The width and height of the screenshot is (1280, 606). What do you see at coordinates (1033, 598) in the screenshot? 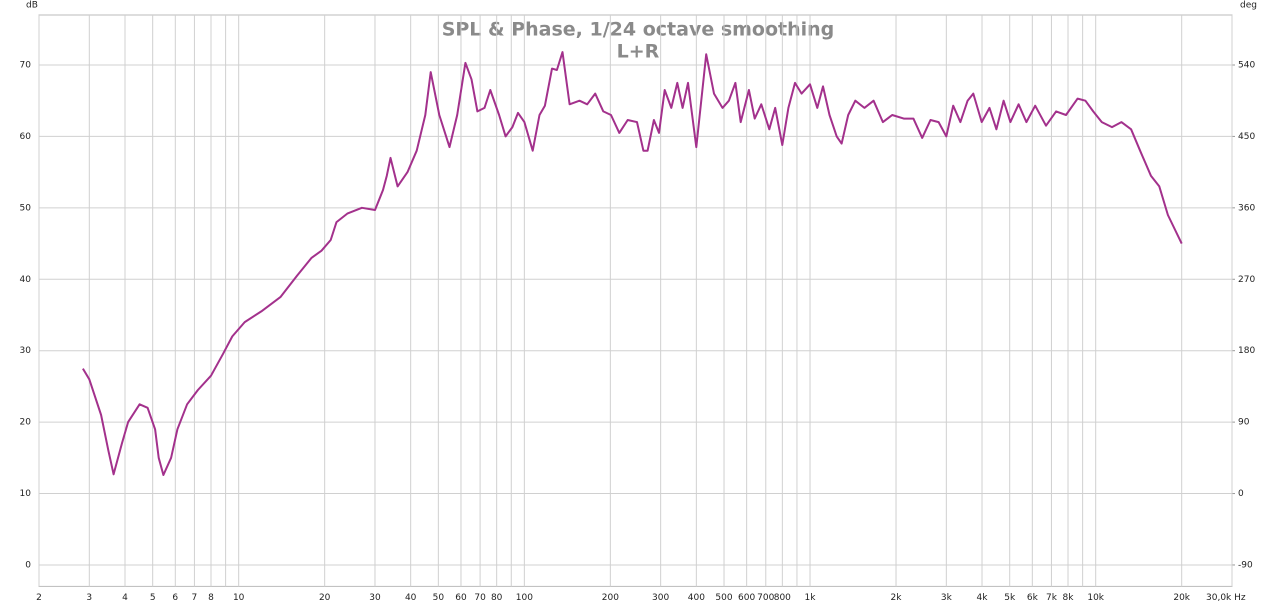
I see `x-tick-label: 6k` at bounding box center [1033, 598].